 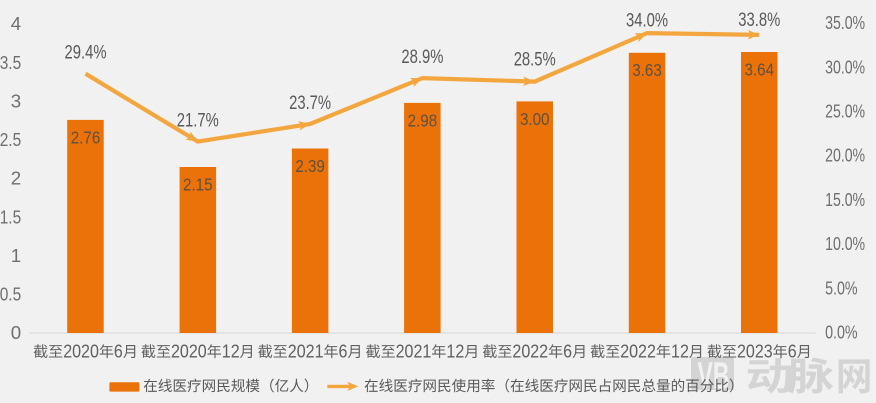 I want to click on svg-text: 28.5%, so click(x=535, y=60).